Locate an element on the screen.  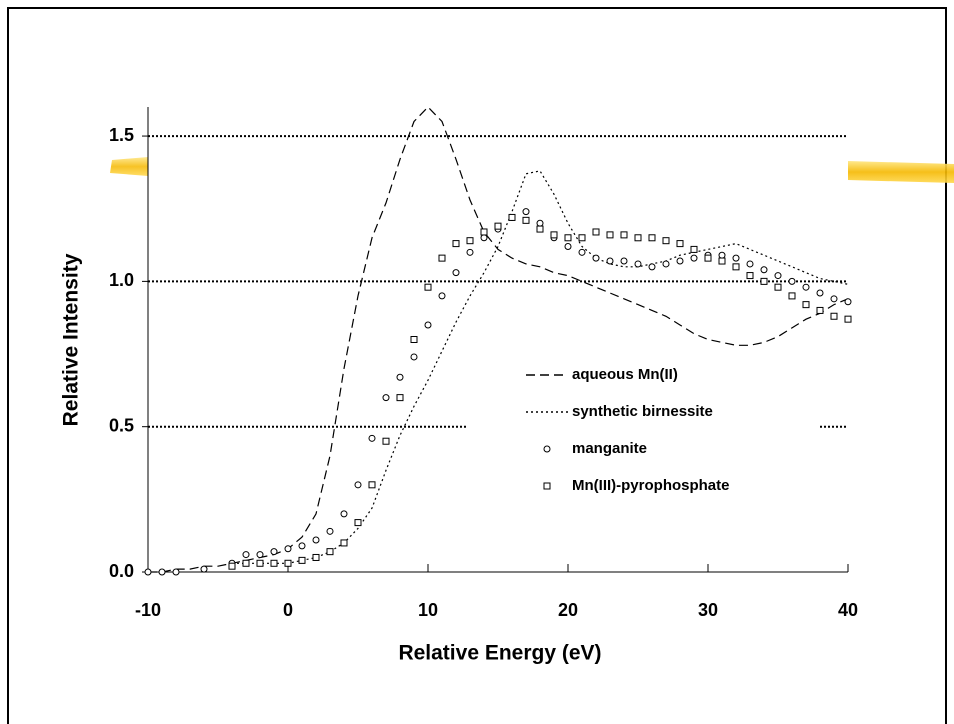
x-tick-label: 0 is located at coordinates (288, 610).